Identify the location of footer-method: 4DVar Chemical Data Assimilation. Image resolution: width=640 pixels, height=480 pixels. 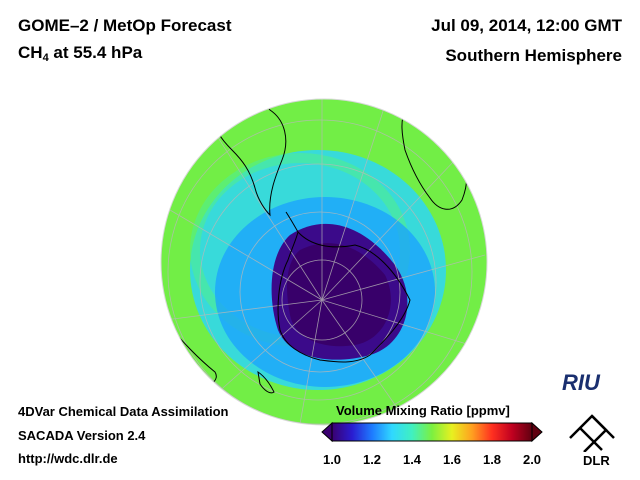
(123, 411).